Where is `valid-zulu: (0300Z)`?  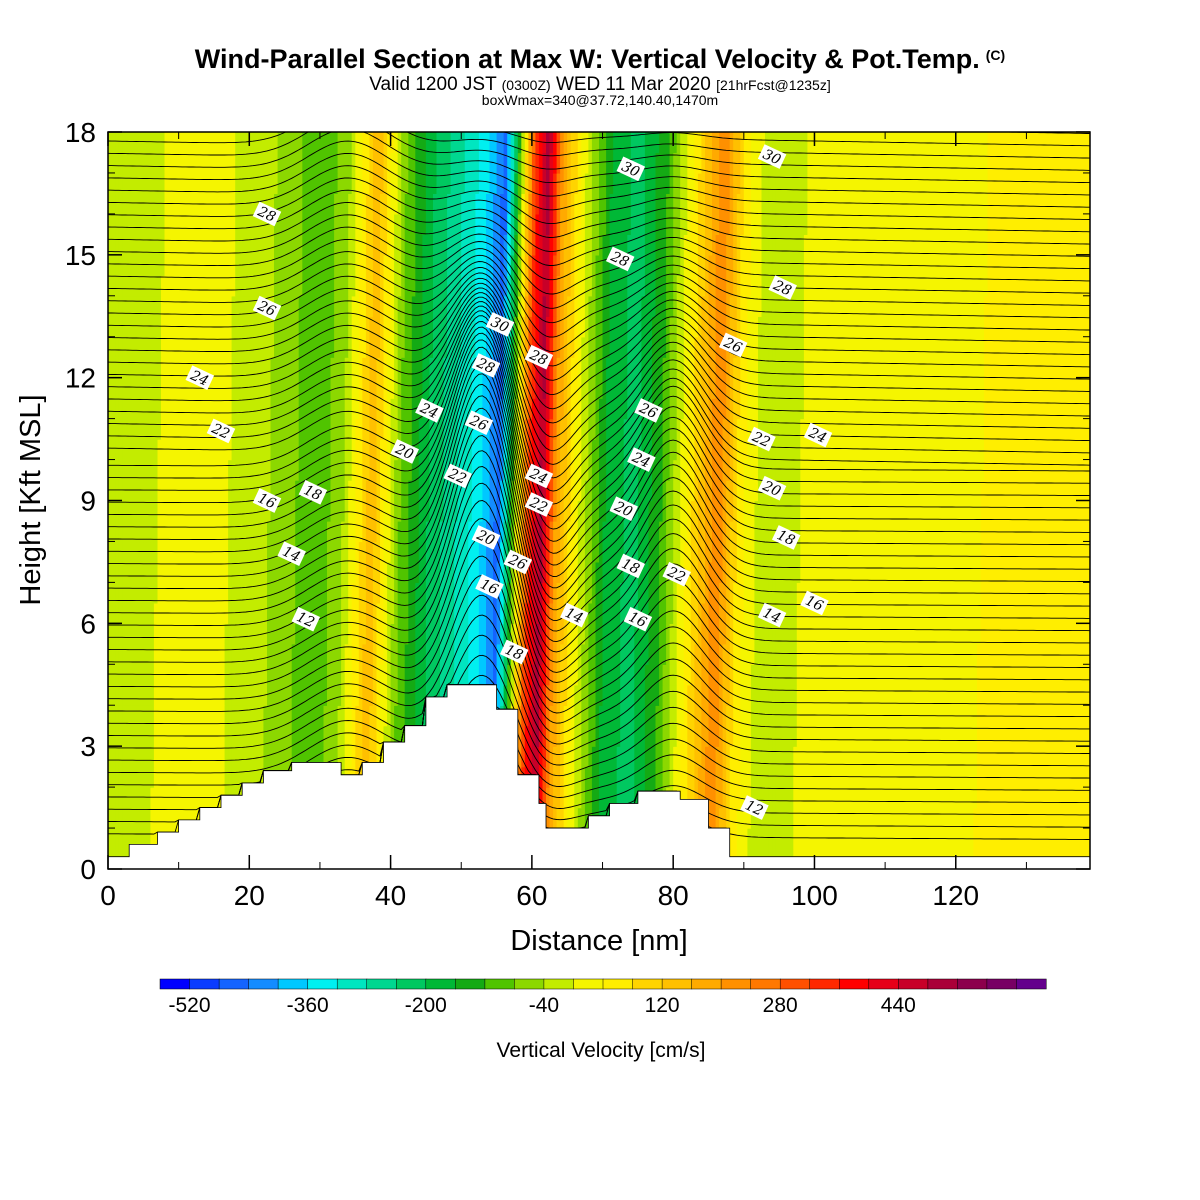
valid-zulu: (0300Z) is located at coordinates (526, 85).